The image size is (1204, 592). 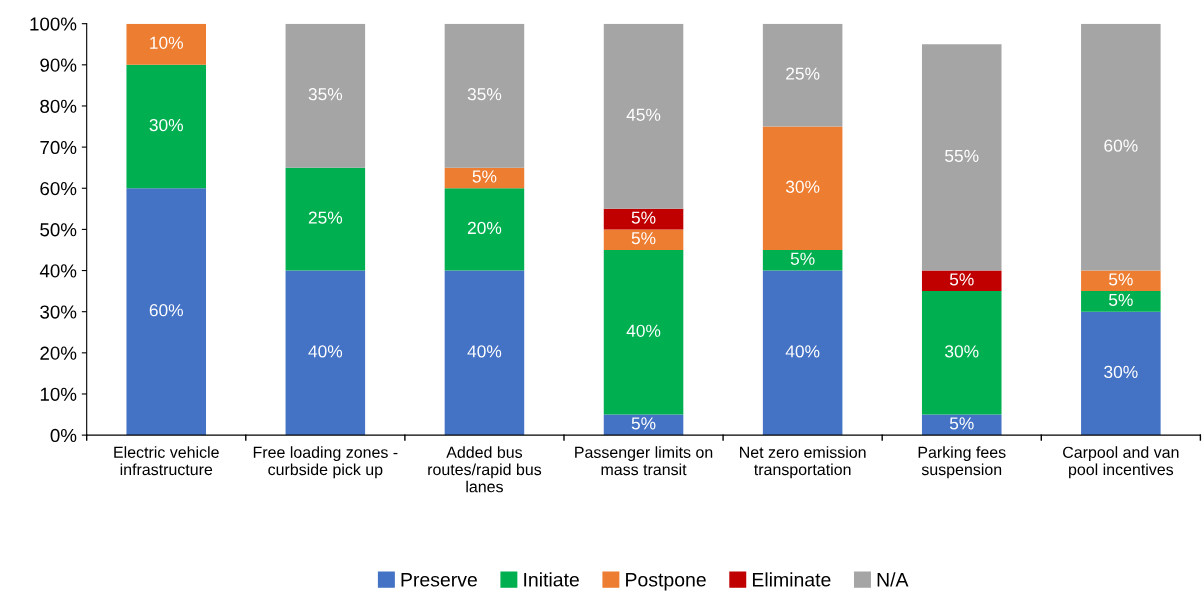 I want to click on data-label: 45%, so click(x=643, y=114).